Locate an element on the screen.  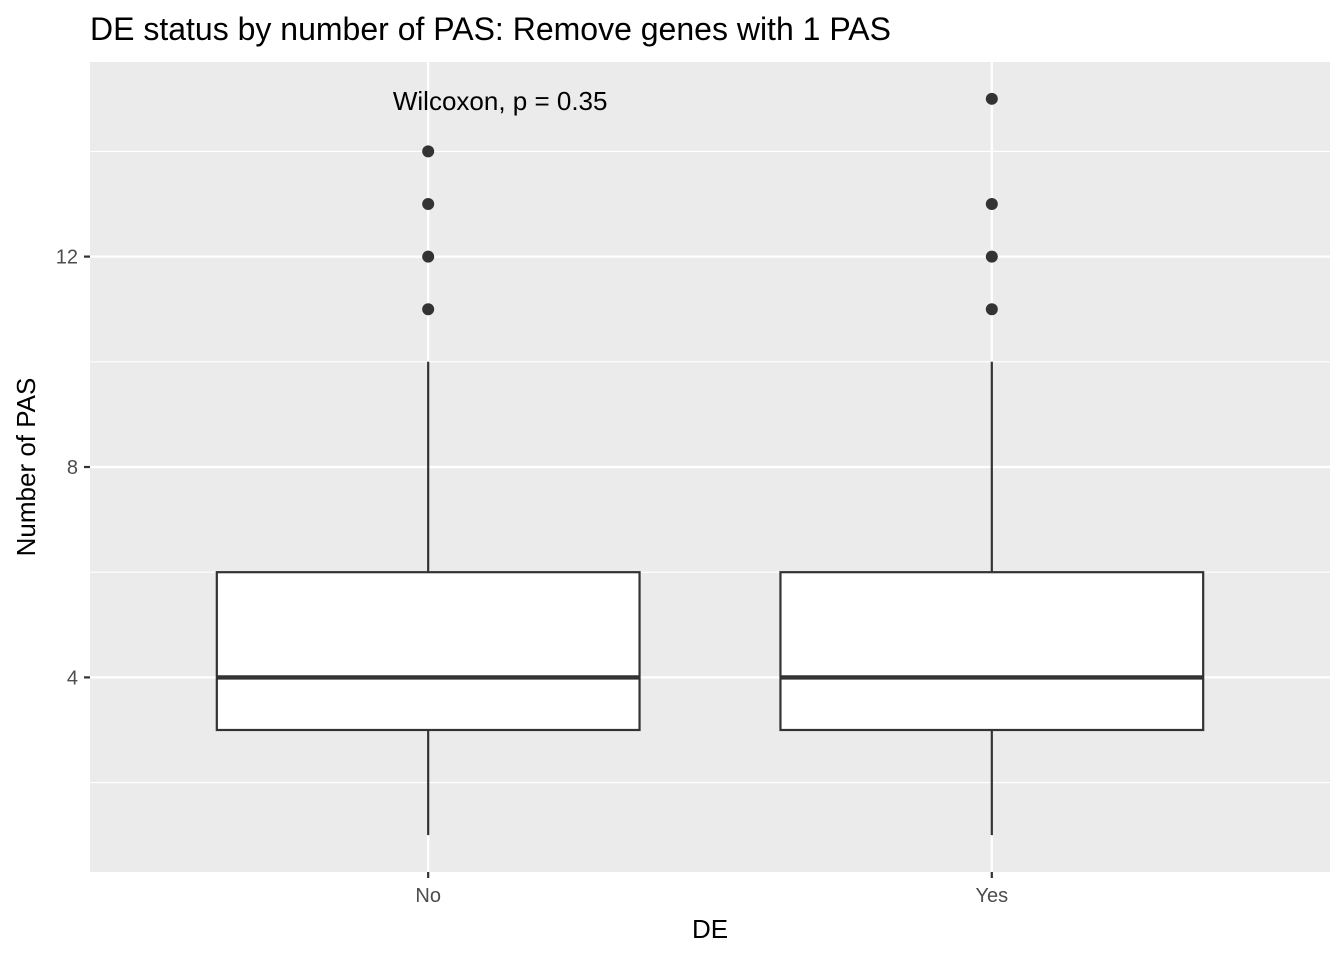
y-tick-label: 8 is located at coordinates (72, 468).